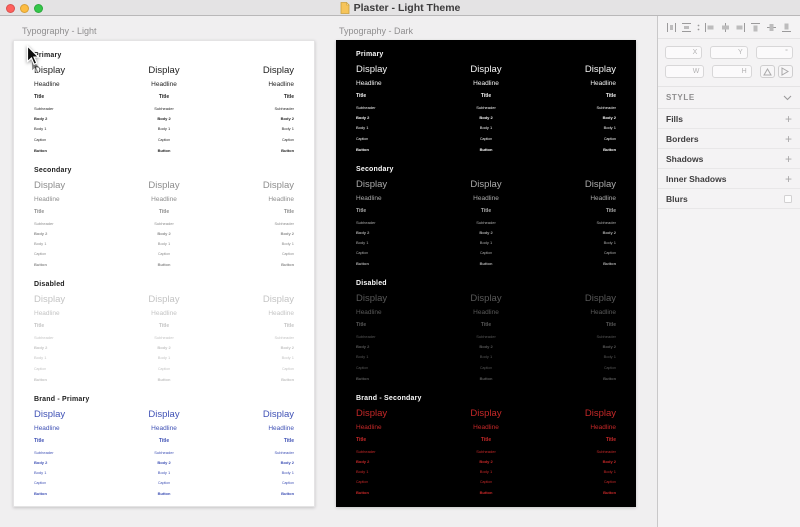  What do you see at coordinates (62, 399) in the screenshot?
I see `section-header: Brand - Primary` at bounding box center [62, 399].